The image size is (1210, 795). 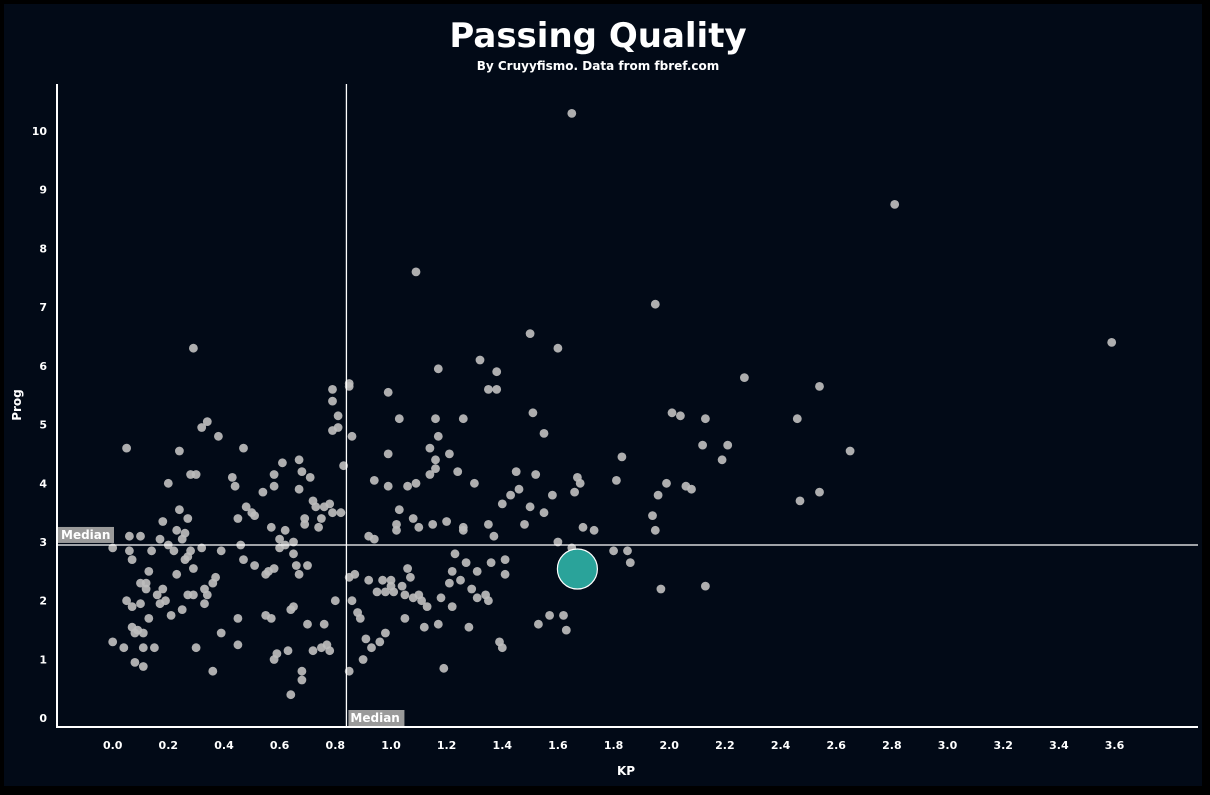 What do you see at coordinates (836, 745) in the screenshot?
I see `x-tick-label: 2.6` at bounding box center [836, 745].